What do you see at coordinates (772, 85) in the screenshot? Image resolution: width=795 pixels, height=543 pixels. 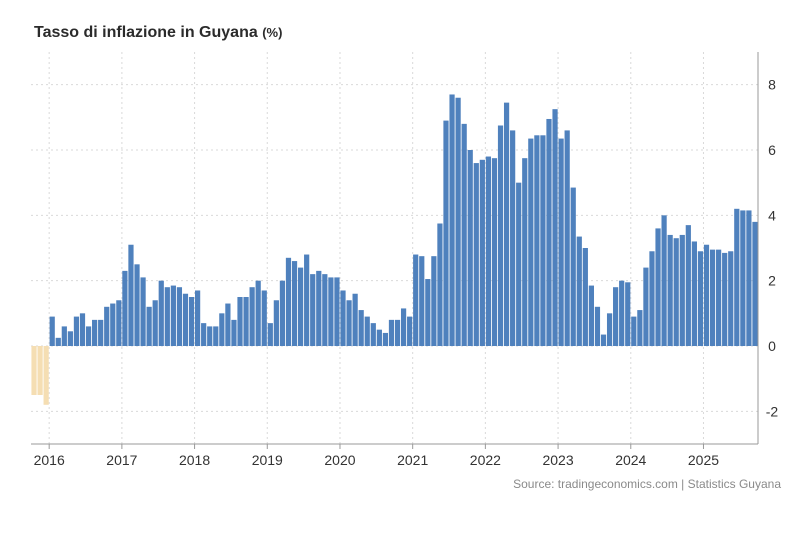 I see `y-tick-label: 8` at bounding box center [772, 85].